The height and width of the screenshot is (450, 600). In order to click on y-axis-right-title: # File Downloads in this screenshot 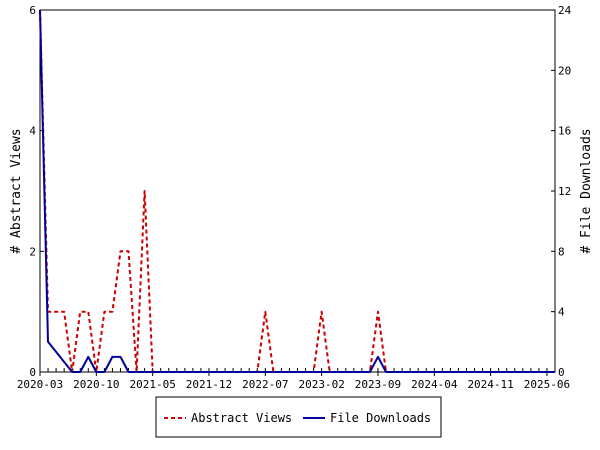, I will do `click(586, 190)`.